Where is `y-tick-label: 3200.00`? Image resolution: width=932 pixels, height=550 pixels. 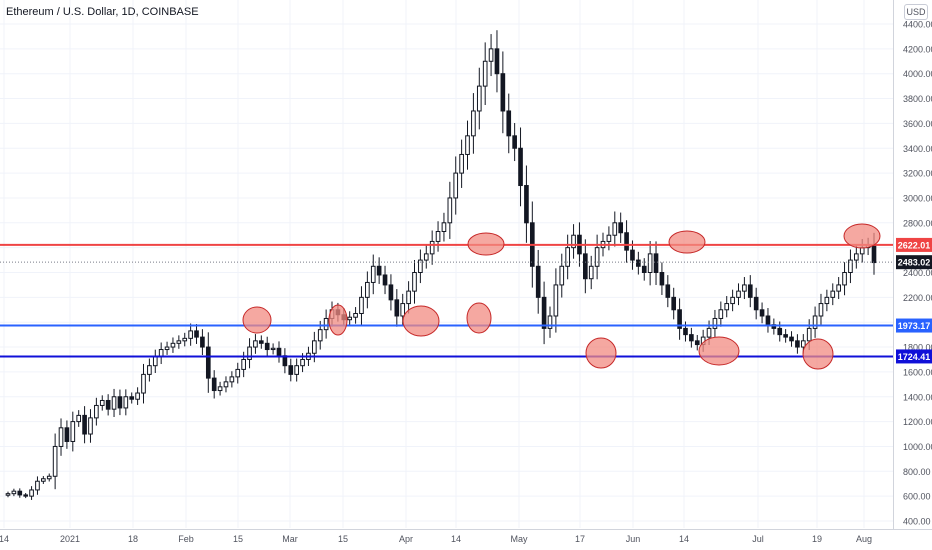
y-tick-label: 3200.00 is located at coordinates (917, 174).